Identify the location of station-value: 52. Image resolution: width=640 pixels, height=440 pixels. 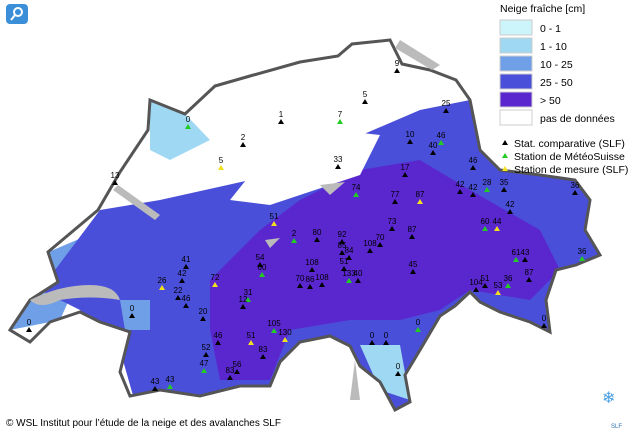
(206, 347).